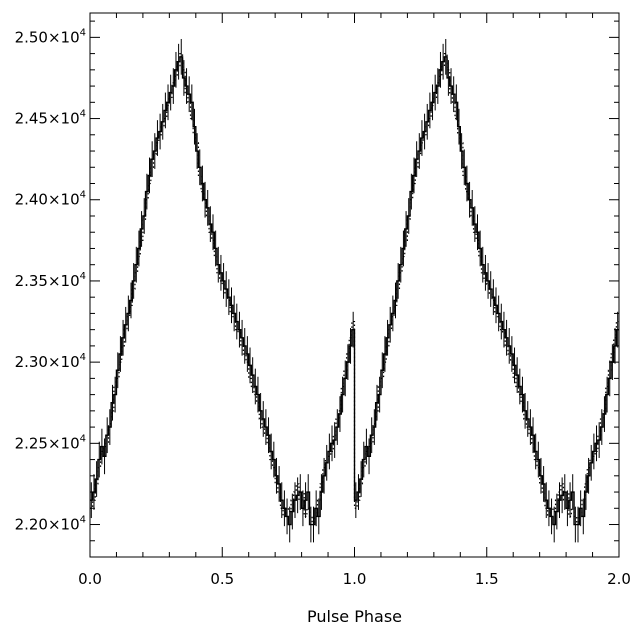  I want to click on x-axis-title: Pulse Phase, so click(354, 616).